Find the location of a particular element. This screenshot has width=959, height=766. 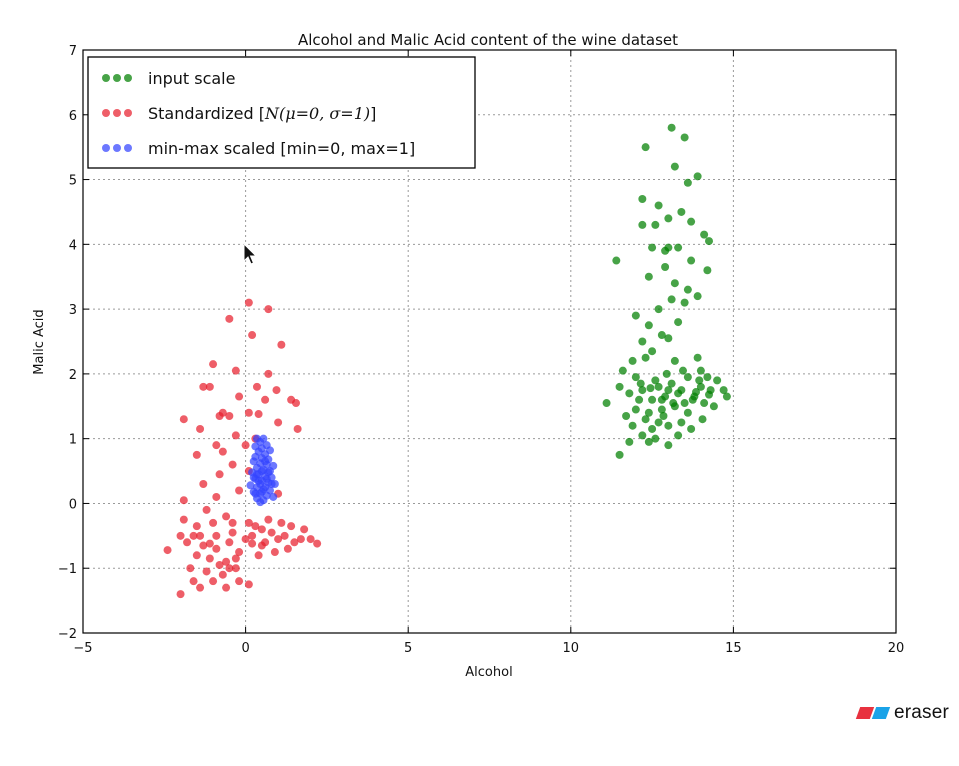

eraser-watermark: eraser is located at coordinates (902, 713).